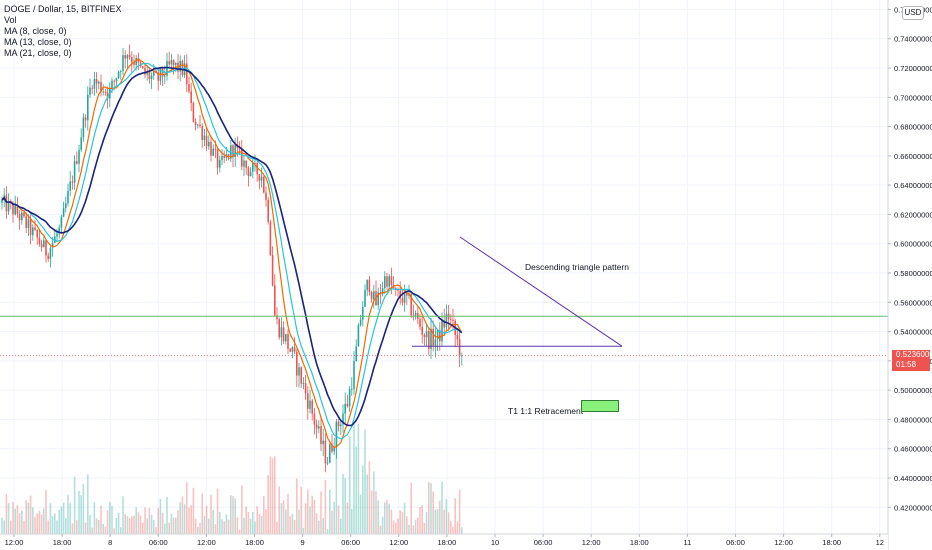  I want to click on pattern-annotation: Descending triangle pattern, so click(577, 267).